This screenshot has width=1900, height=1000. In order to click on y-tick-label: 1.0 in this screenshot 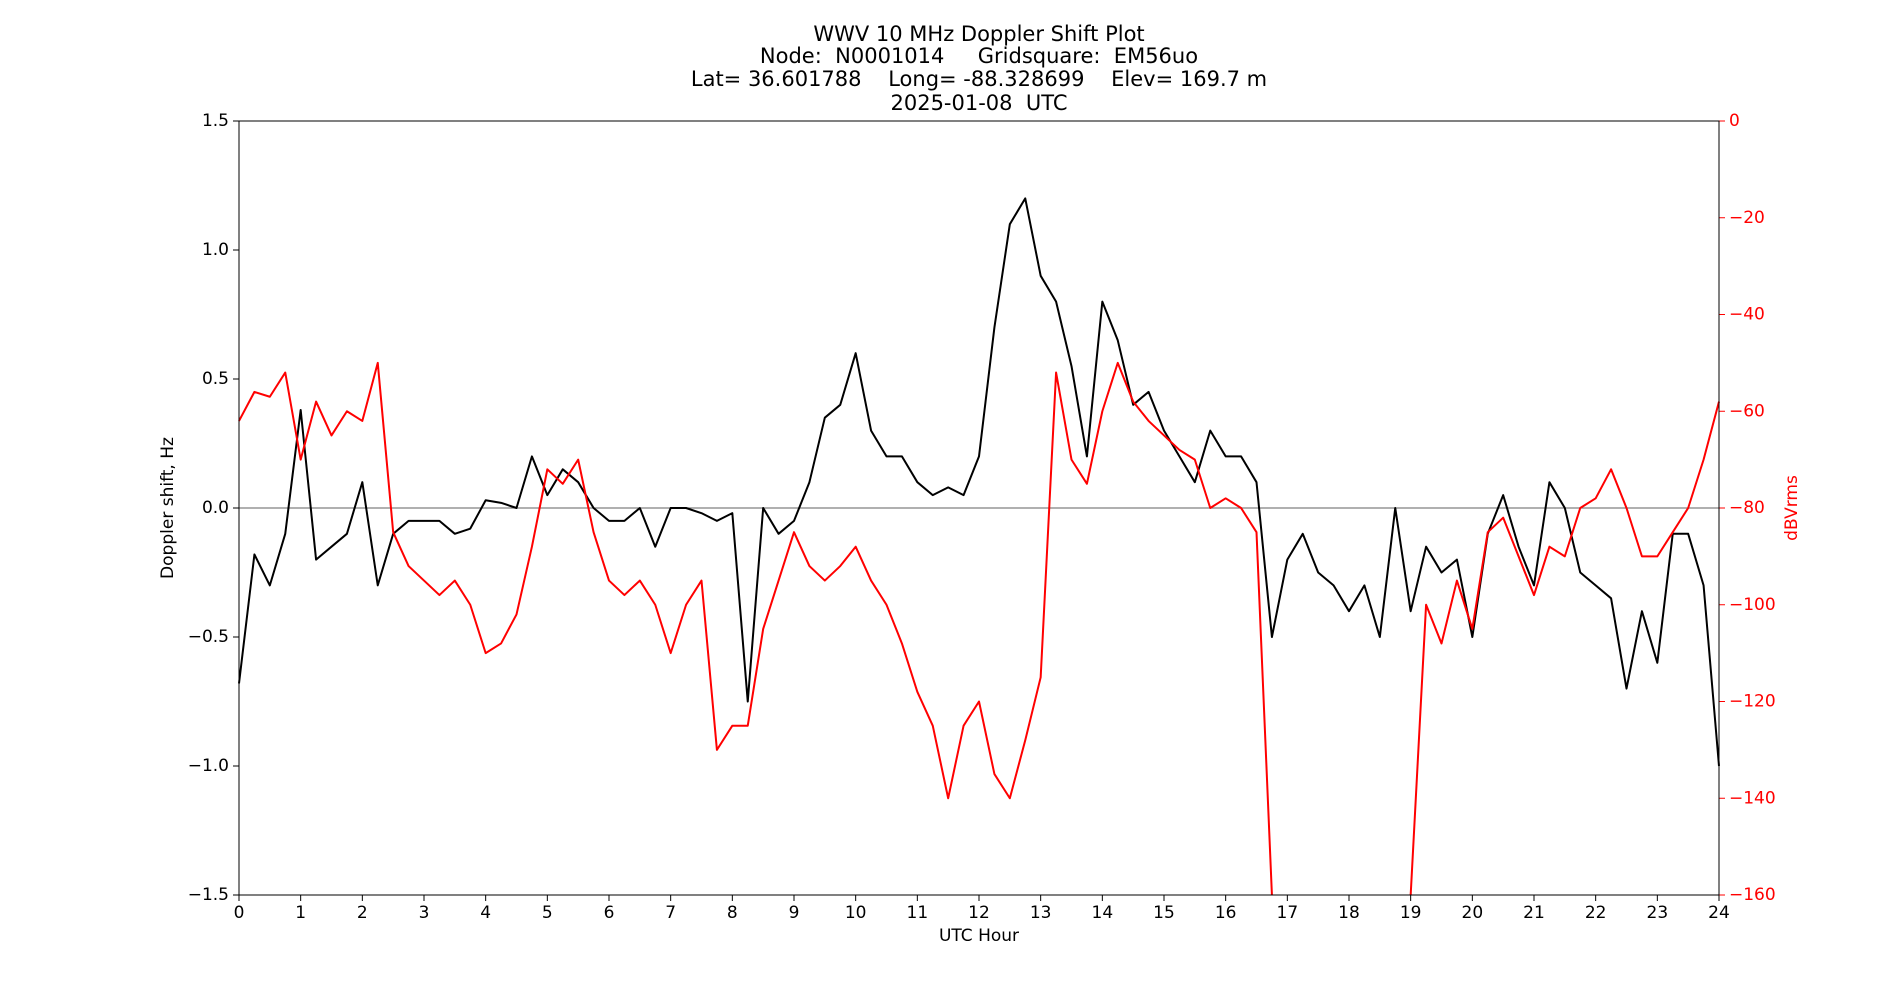, I will do `click(215, 250)`.